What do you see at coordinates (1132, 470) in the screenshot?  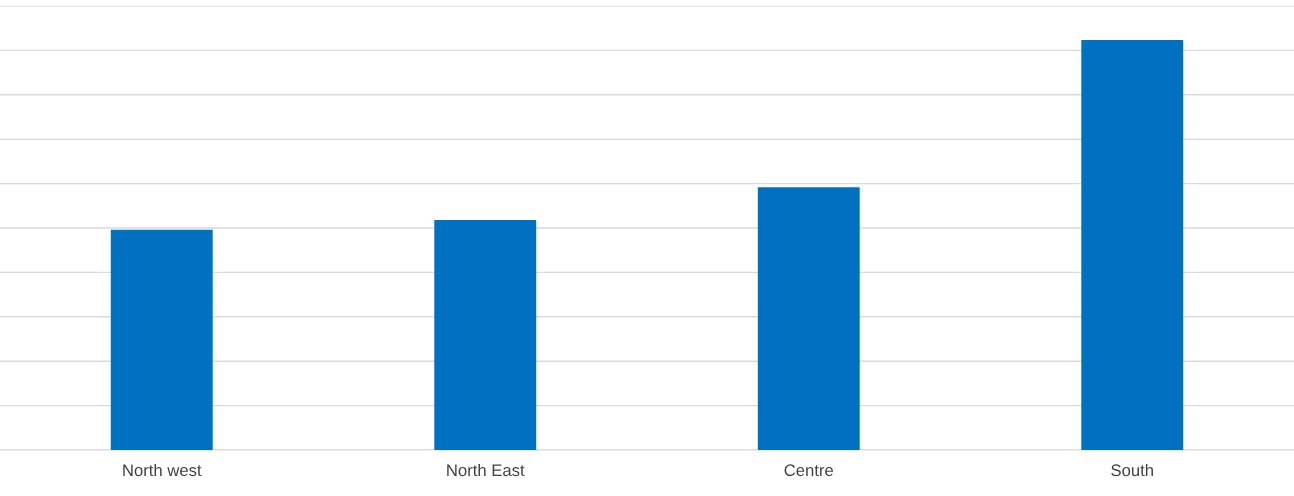 I see `x-tick-label: South` at bounding box center [1132, 470].